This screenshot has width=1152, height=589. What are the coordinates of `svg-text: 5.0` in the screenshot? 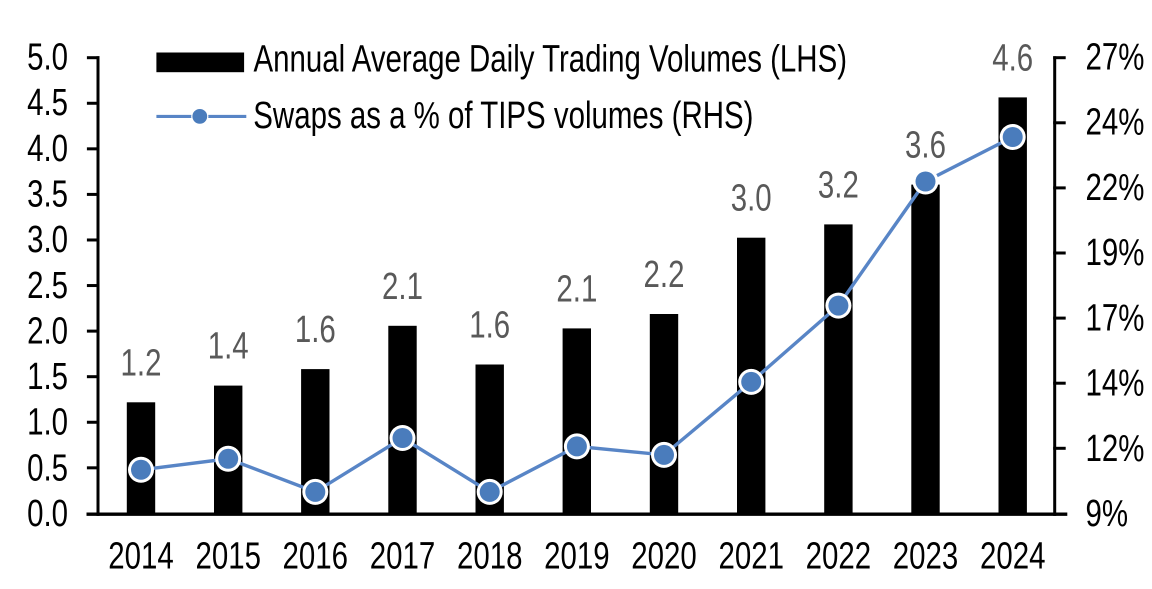 It's located at (47, 57).